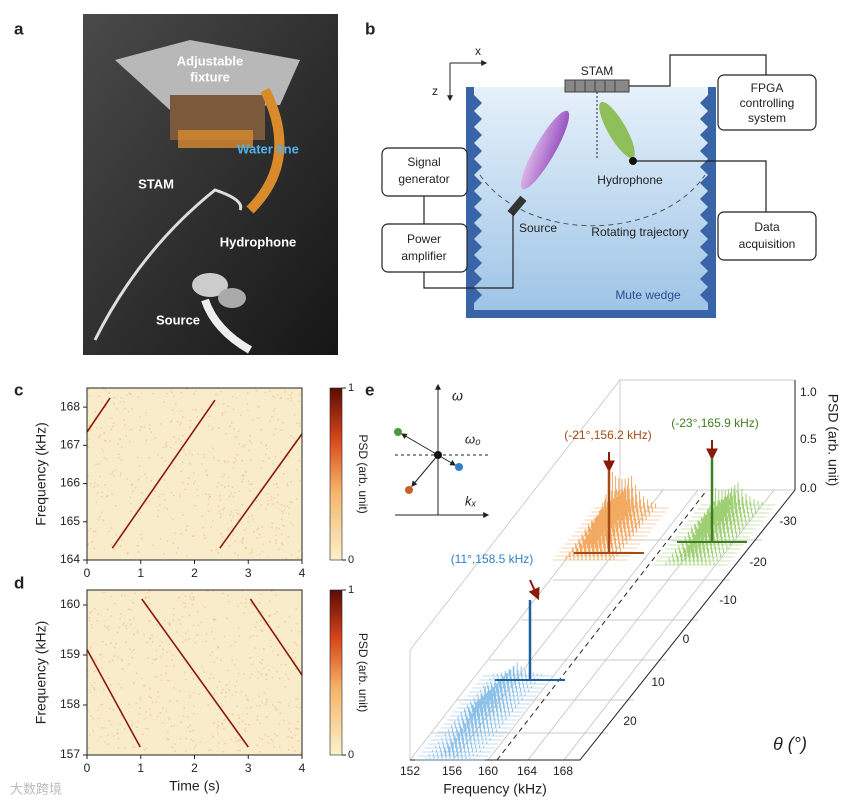 This screenshot has width=844, height=803. I want to click on y-axis-label: Frequency (kHz), so click(41, 672).